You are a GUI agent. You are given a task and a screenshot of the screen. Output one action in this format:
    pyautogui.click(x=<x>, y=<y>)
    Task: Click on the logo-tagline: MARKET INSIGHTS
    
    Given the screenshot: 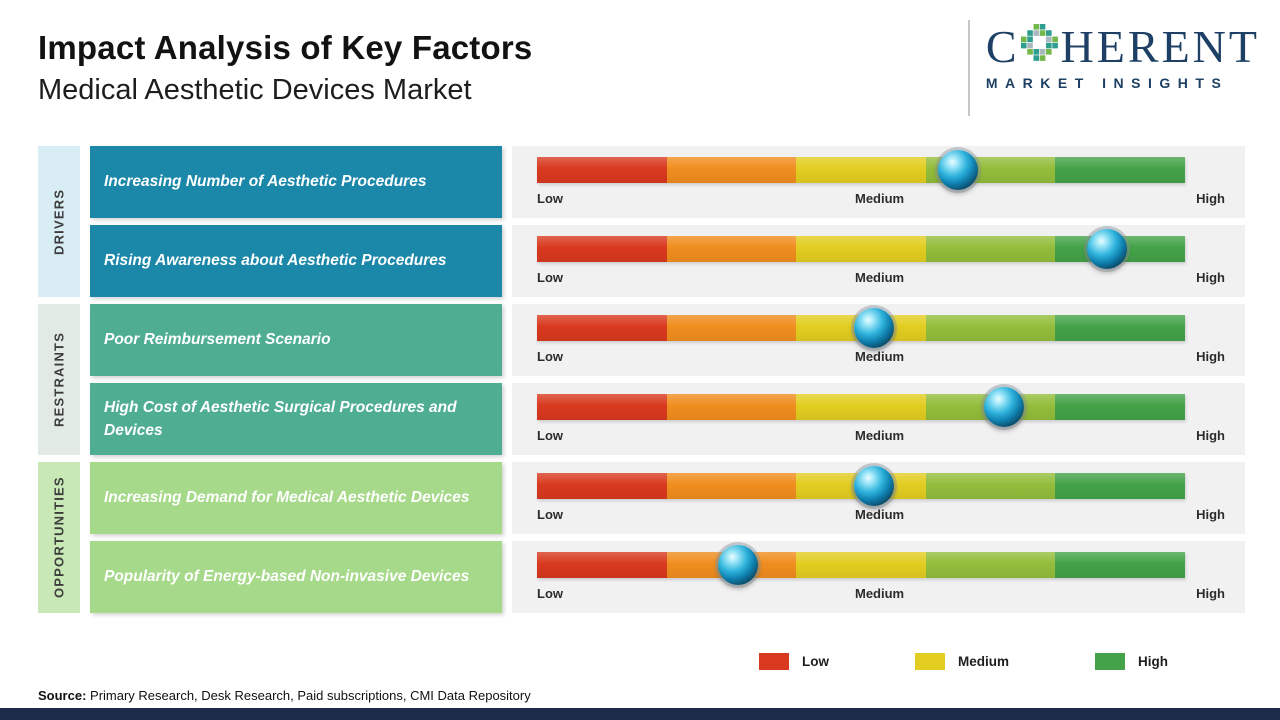 What is the action you would take?
    pyautogui.click(x=1107, y=83)
    